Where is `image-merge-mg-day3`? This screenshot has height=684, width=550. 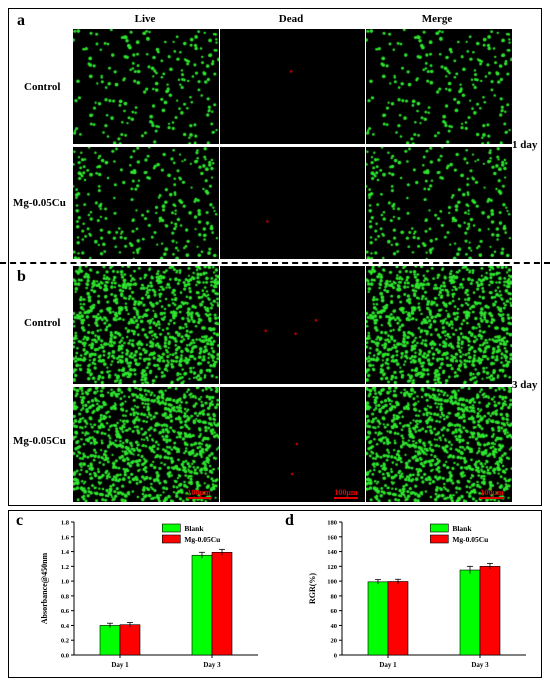
image-merge-mg-day3 is located at coordinates (439, 444).